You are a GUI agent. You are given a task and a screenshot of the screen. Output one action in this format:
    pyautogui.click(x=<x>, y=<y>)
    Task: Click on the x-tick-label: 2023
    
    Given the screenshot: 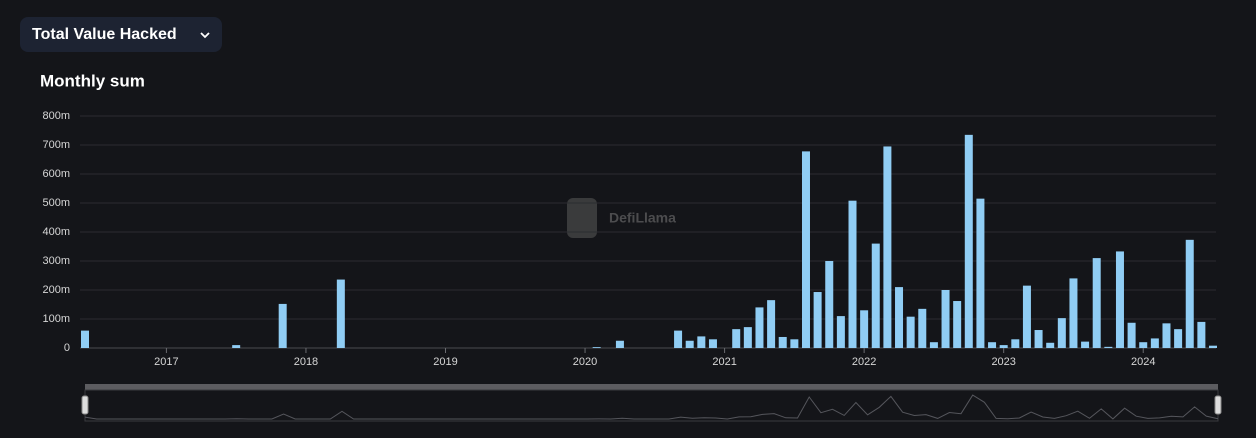 What is the action you would take?
    pyautogui.click(x=1003, y=362)
    